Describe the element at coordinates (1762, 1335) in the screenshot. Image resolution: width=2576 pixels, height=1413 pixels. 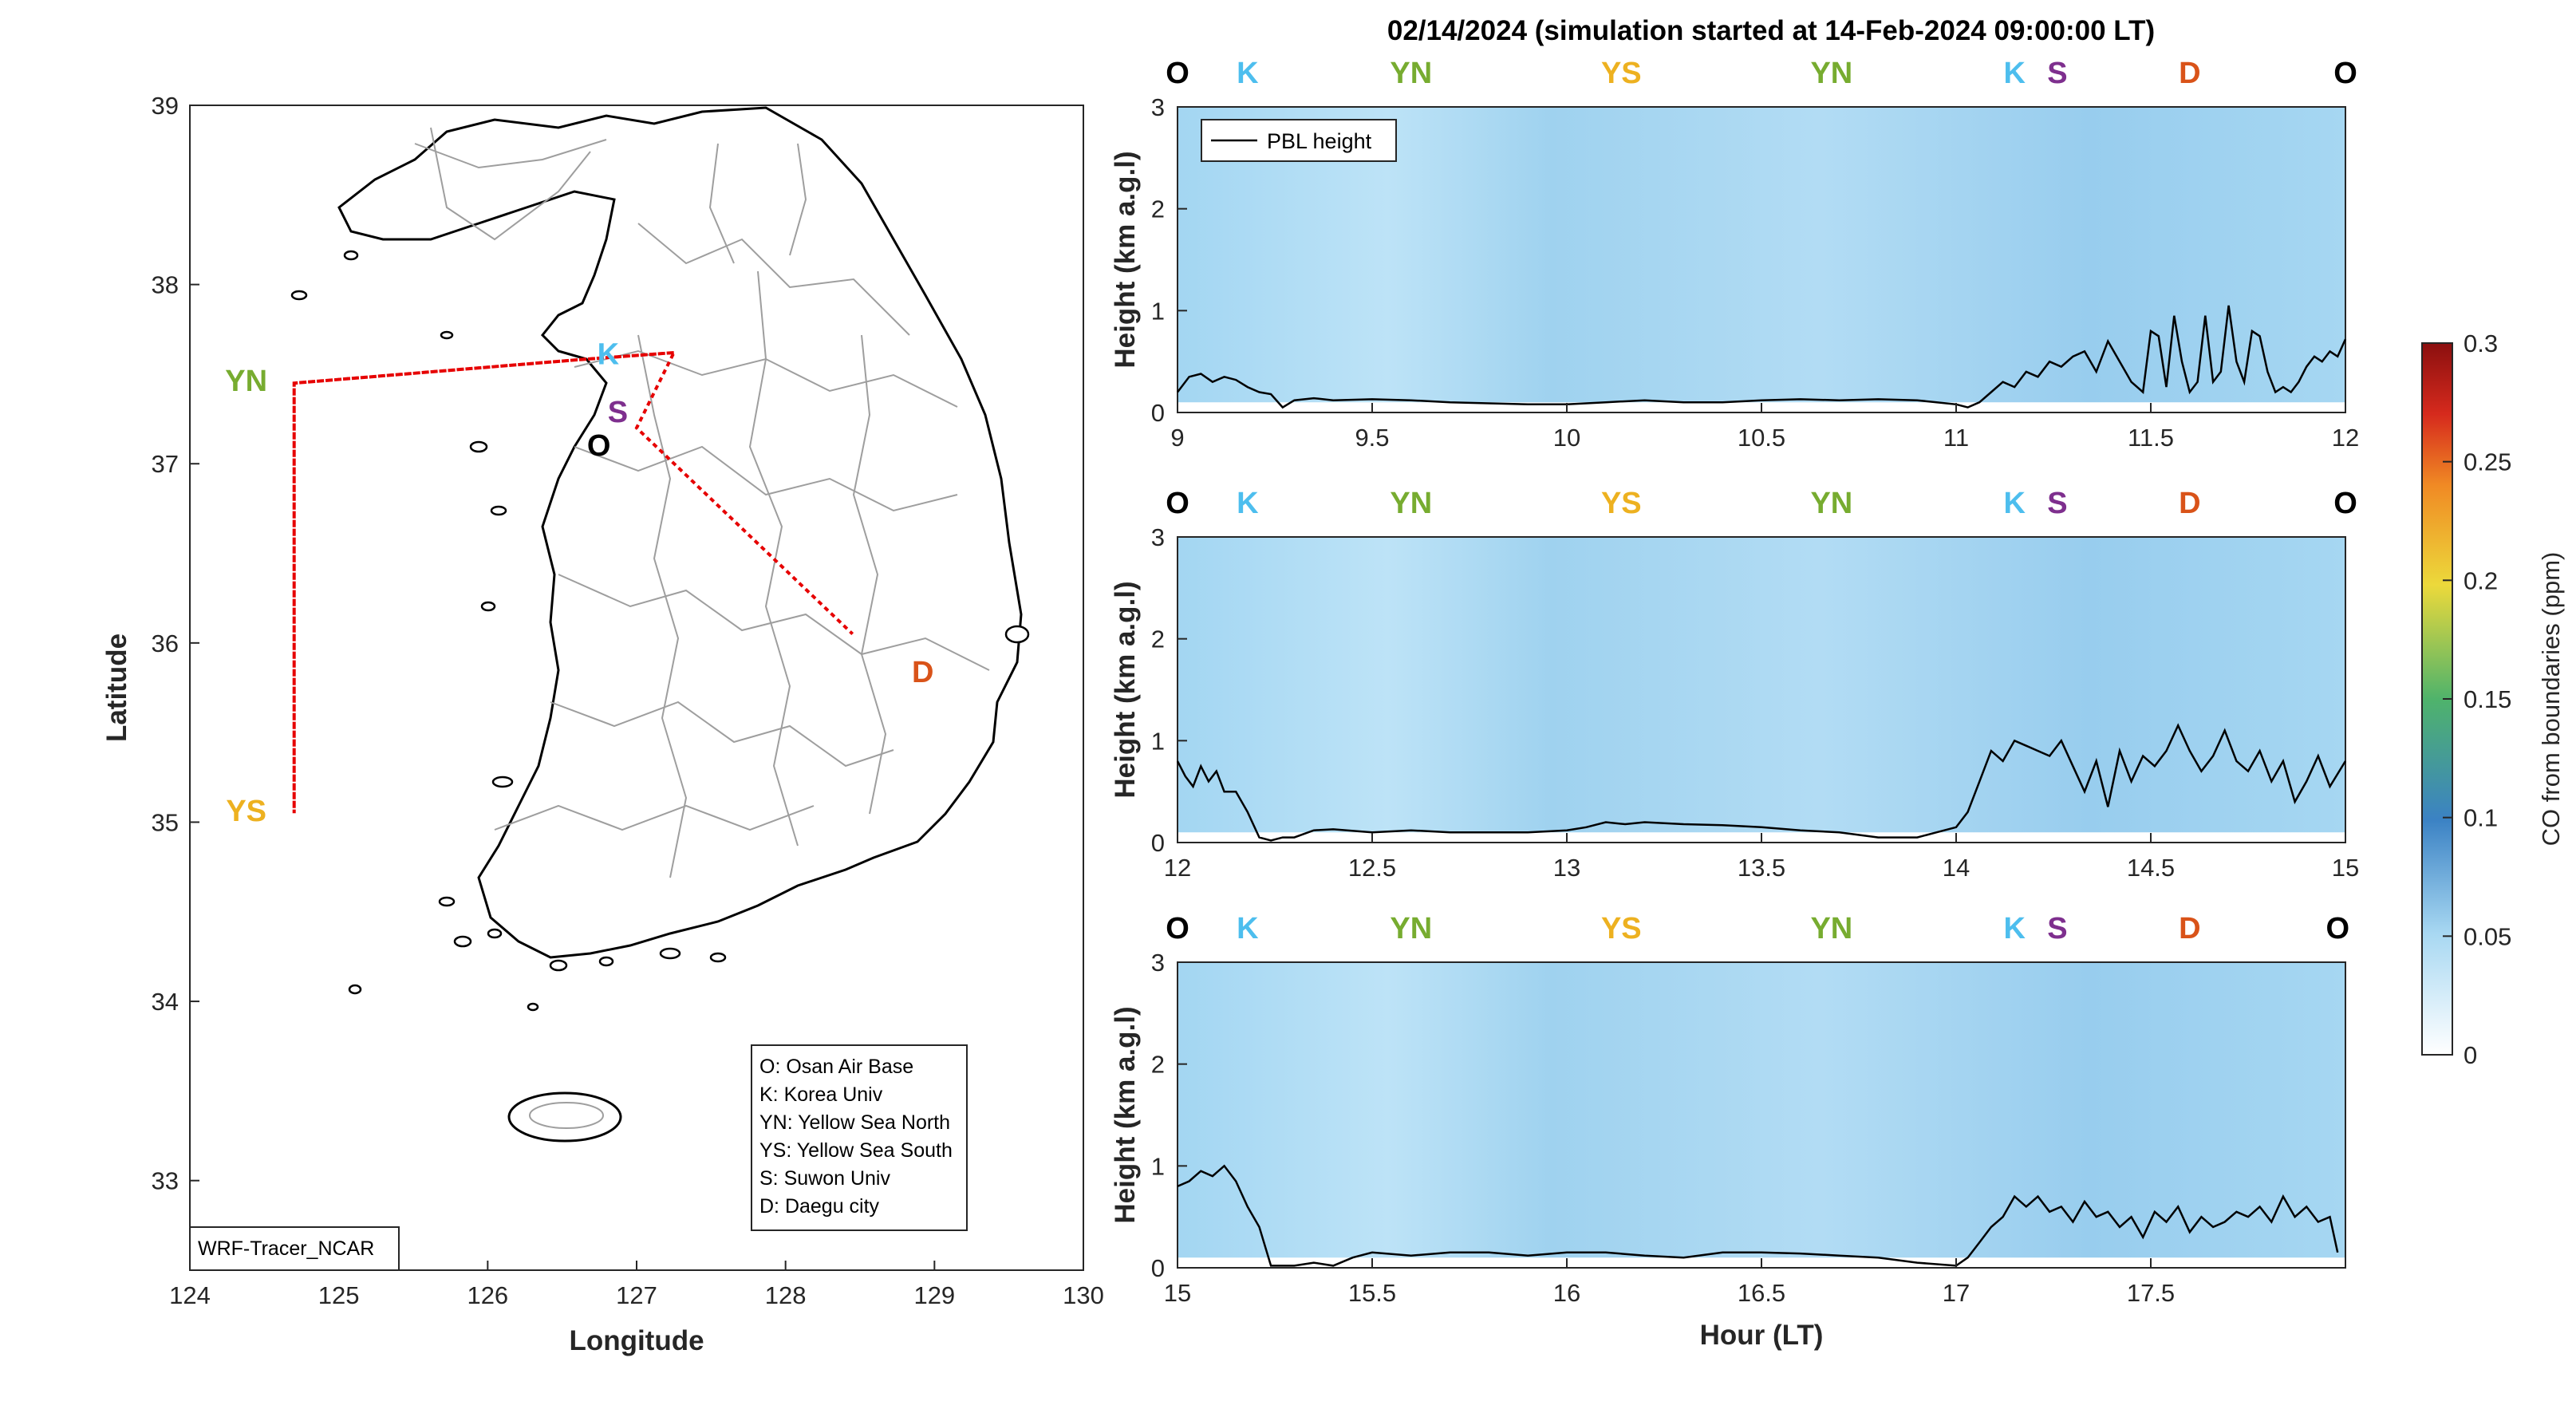
I see `panel-x-axis-label: Hour (LT)` at that location.